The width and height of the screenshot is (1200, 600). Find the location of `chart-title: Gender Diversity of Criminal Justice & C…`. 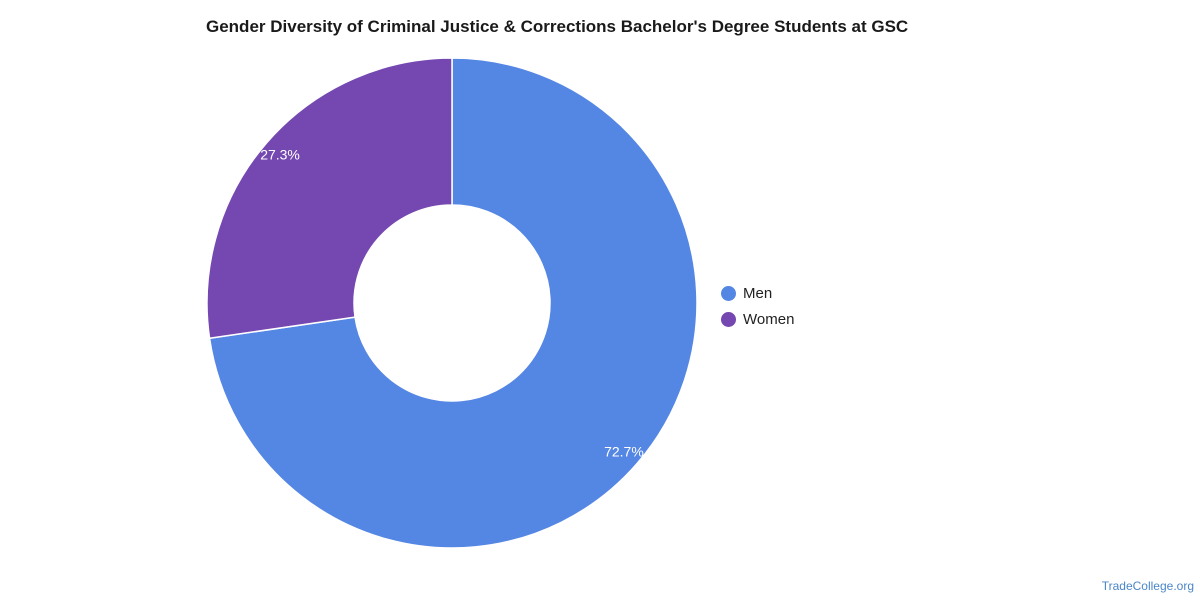

chart-title: Gender Diversity of Criminal Justice & C… is located at coordinates (557, 26).